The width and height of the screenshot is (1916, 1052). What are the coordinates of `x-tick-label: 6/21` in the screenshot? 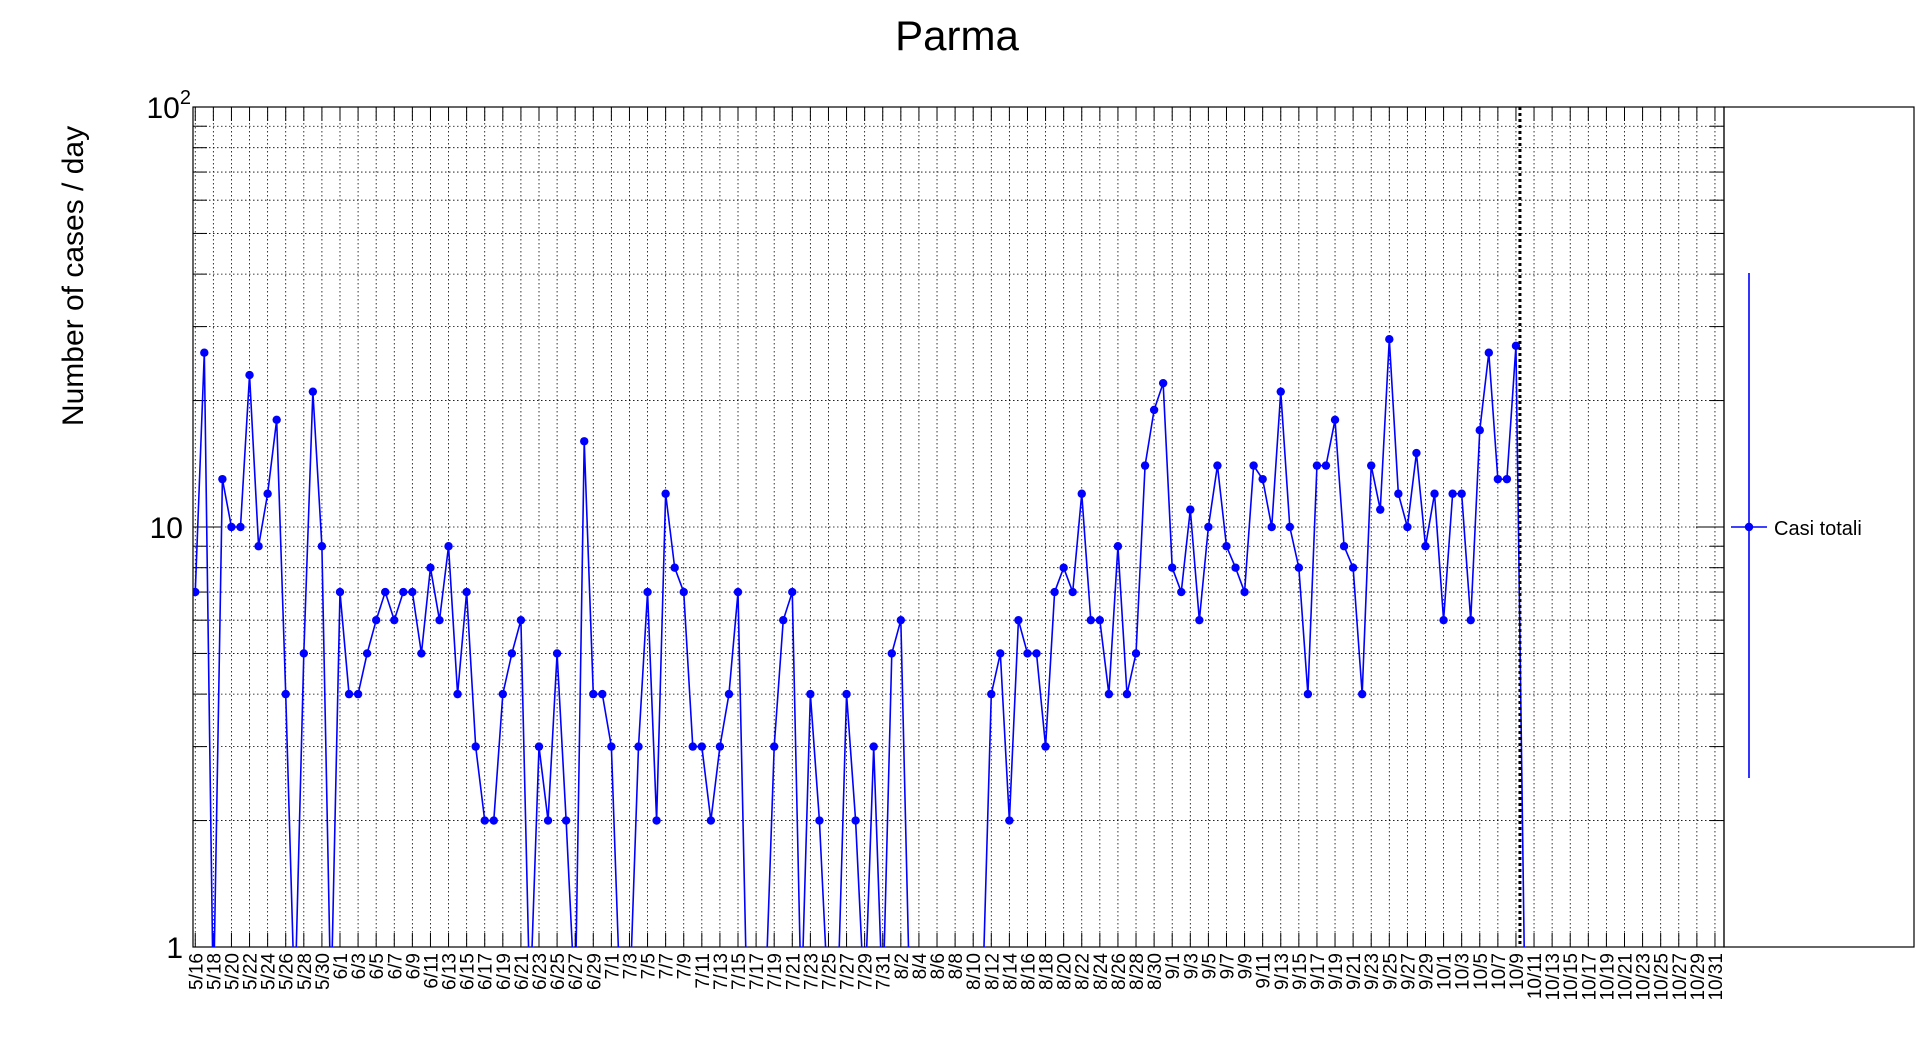 It's located at (522, 971).